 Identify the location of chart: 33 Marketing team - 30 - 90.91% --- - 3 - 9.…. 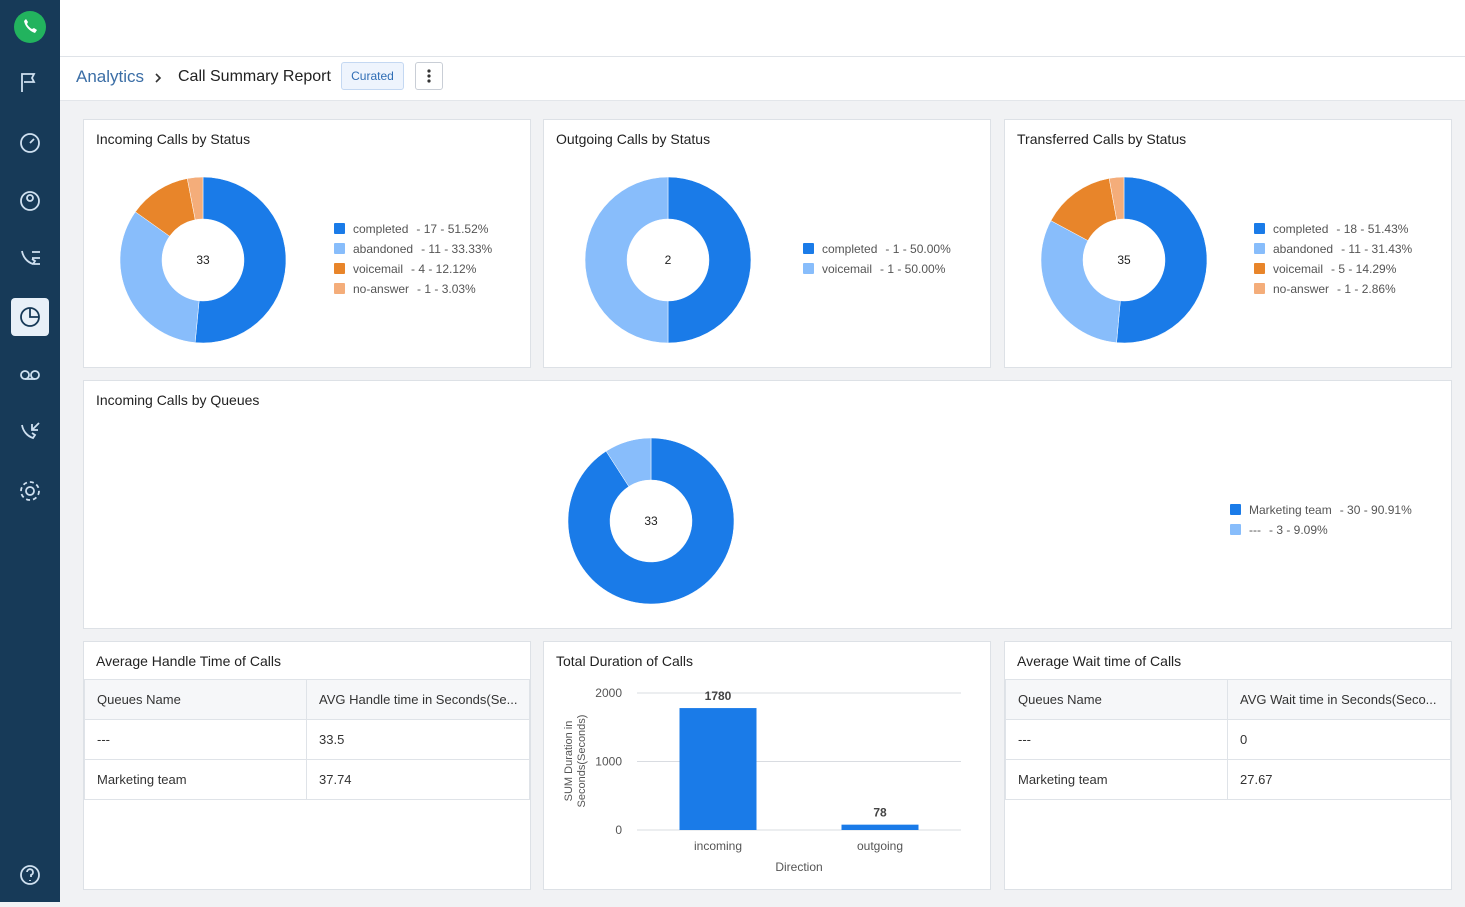
(989, 521).